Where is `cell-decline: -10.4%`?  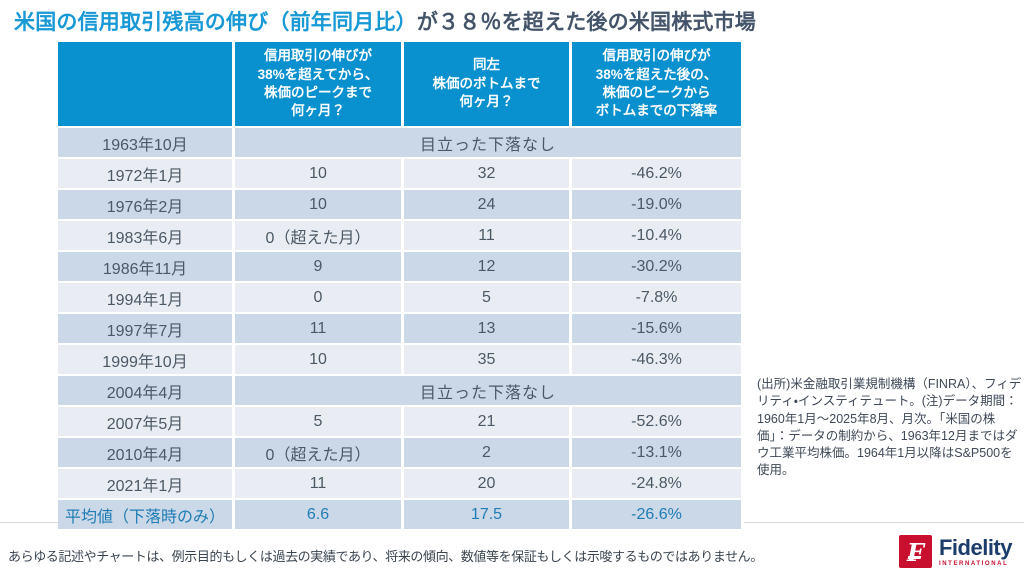
cell-decline: -10.4% is located at coordinates (658, 236).